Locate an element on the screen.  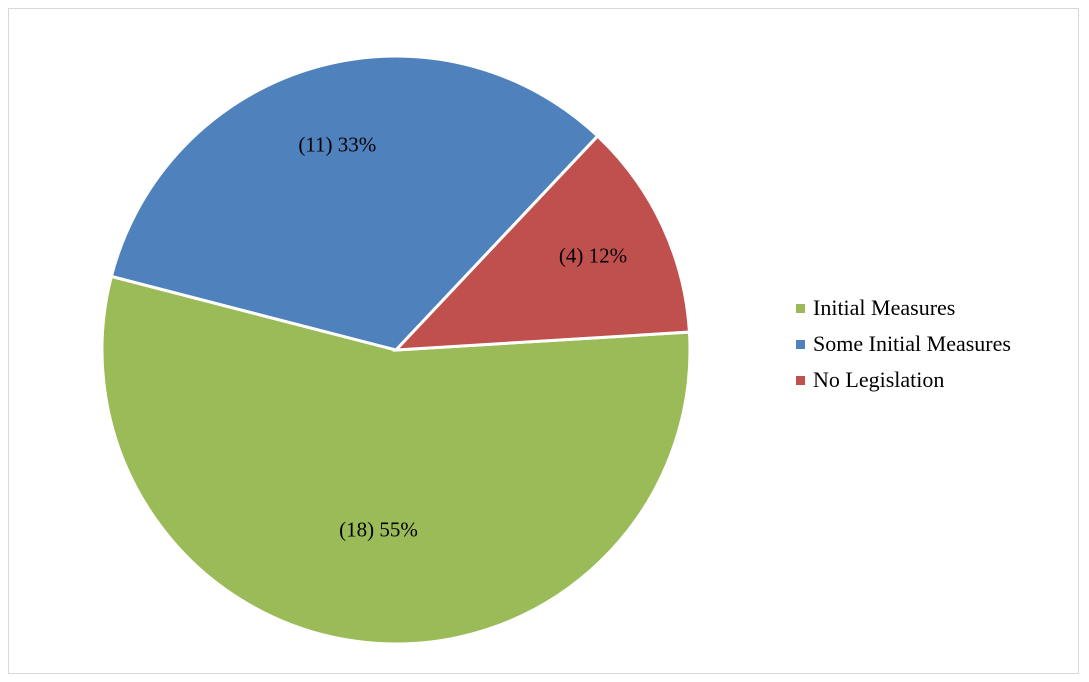
legend-item-no-legislation: No Legislation is located at coordinates (903, 380).